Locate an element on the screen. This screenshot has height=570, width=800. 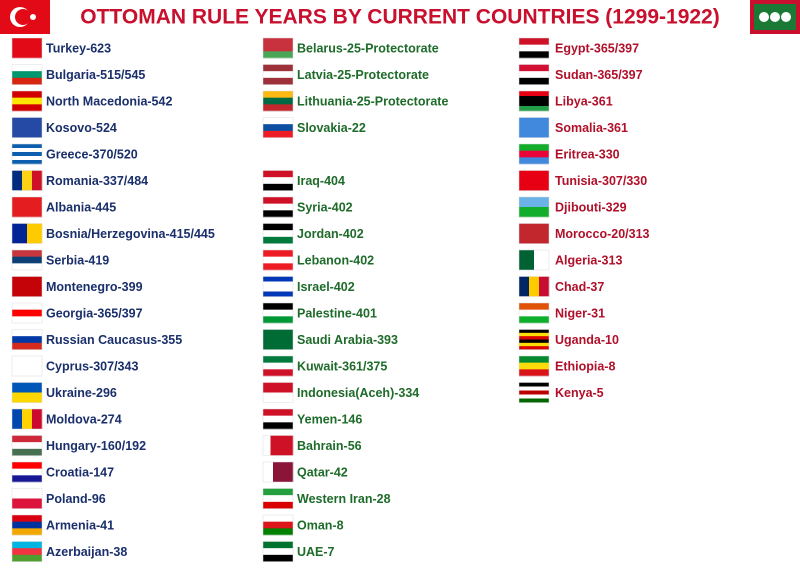
country-entry: Bahrain-56 is located at coordinates (329, 446).